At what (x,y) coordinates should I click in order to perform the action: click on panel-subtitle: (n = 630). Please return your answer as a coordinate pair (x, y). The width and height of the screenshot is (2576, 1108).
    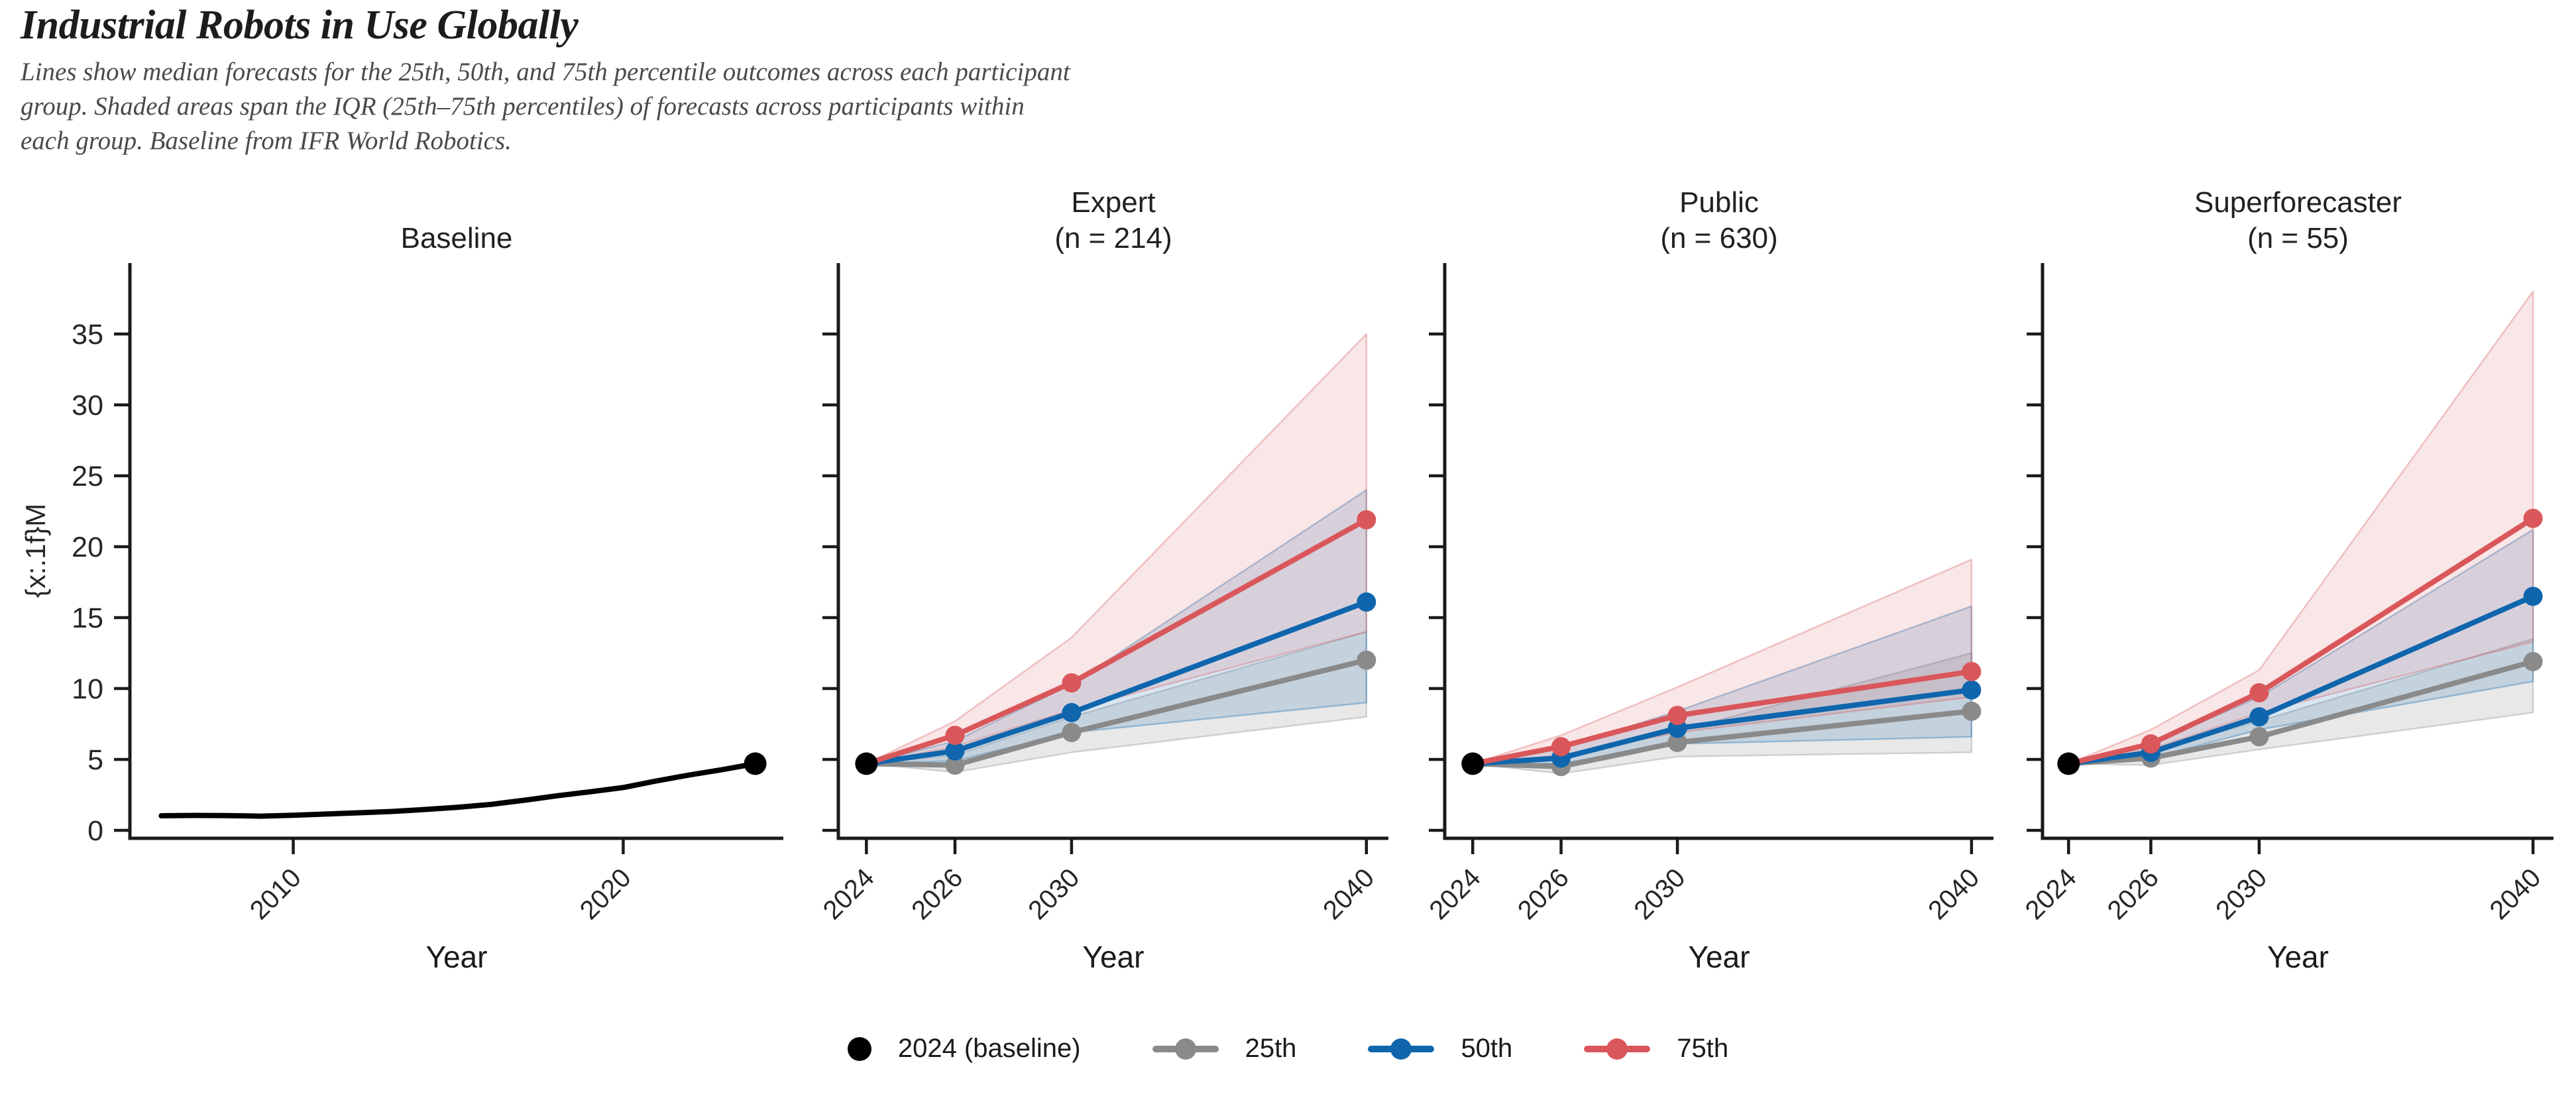
    Looking at the image, I should click on (1719, 238).